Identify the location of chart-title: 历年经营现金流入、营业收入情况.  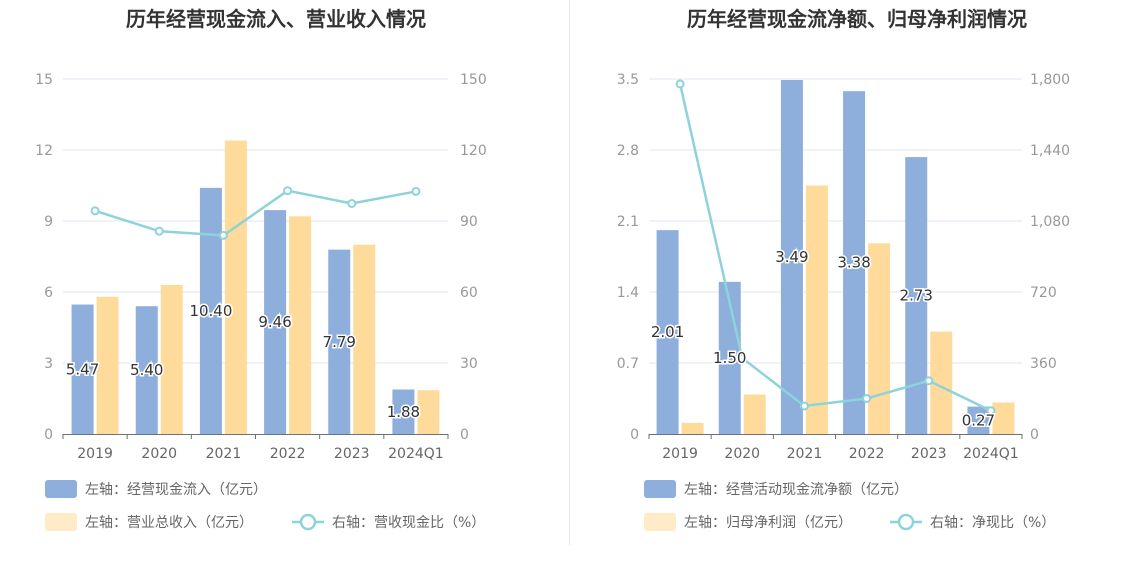
(276, 19).